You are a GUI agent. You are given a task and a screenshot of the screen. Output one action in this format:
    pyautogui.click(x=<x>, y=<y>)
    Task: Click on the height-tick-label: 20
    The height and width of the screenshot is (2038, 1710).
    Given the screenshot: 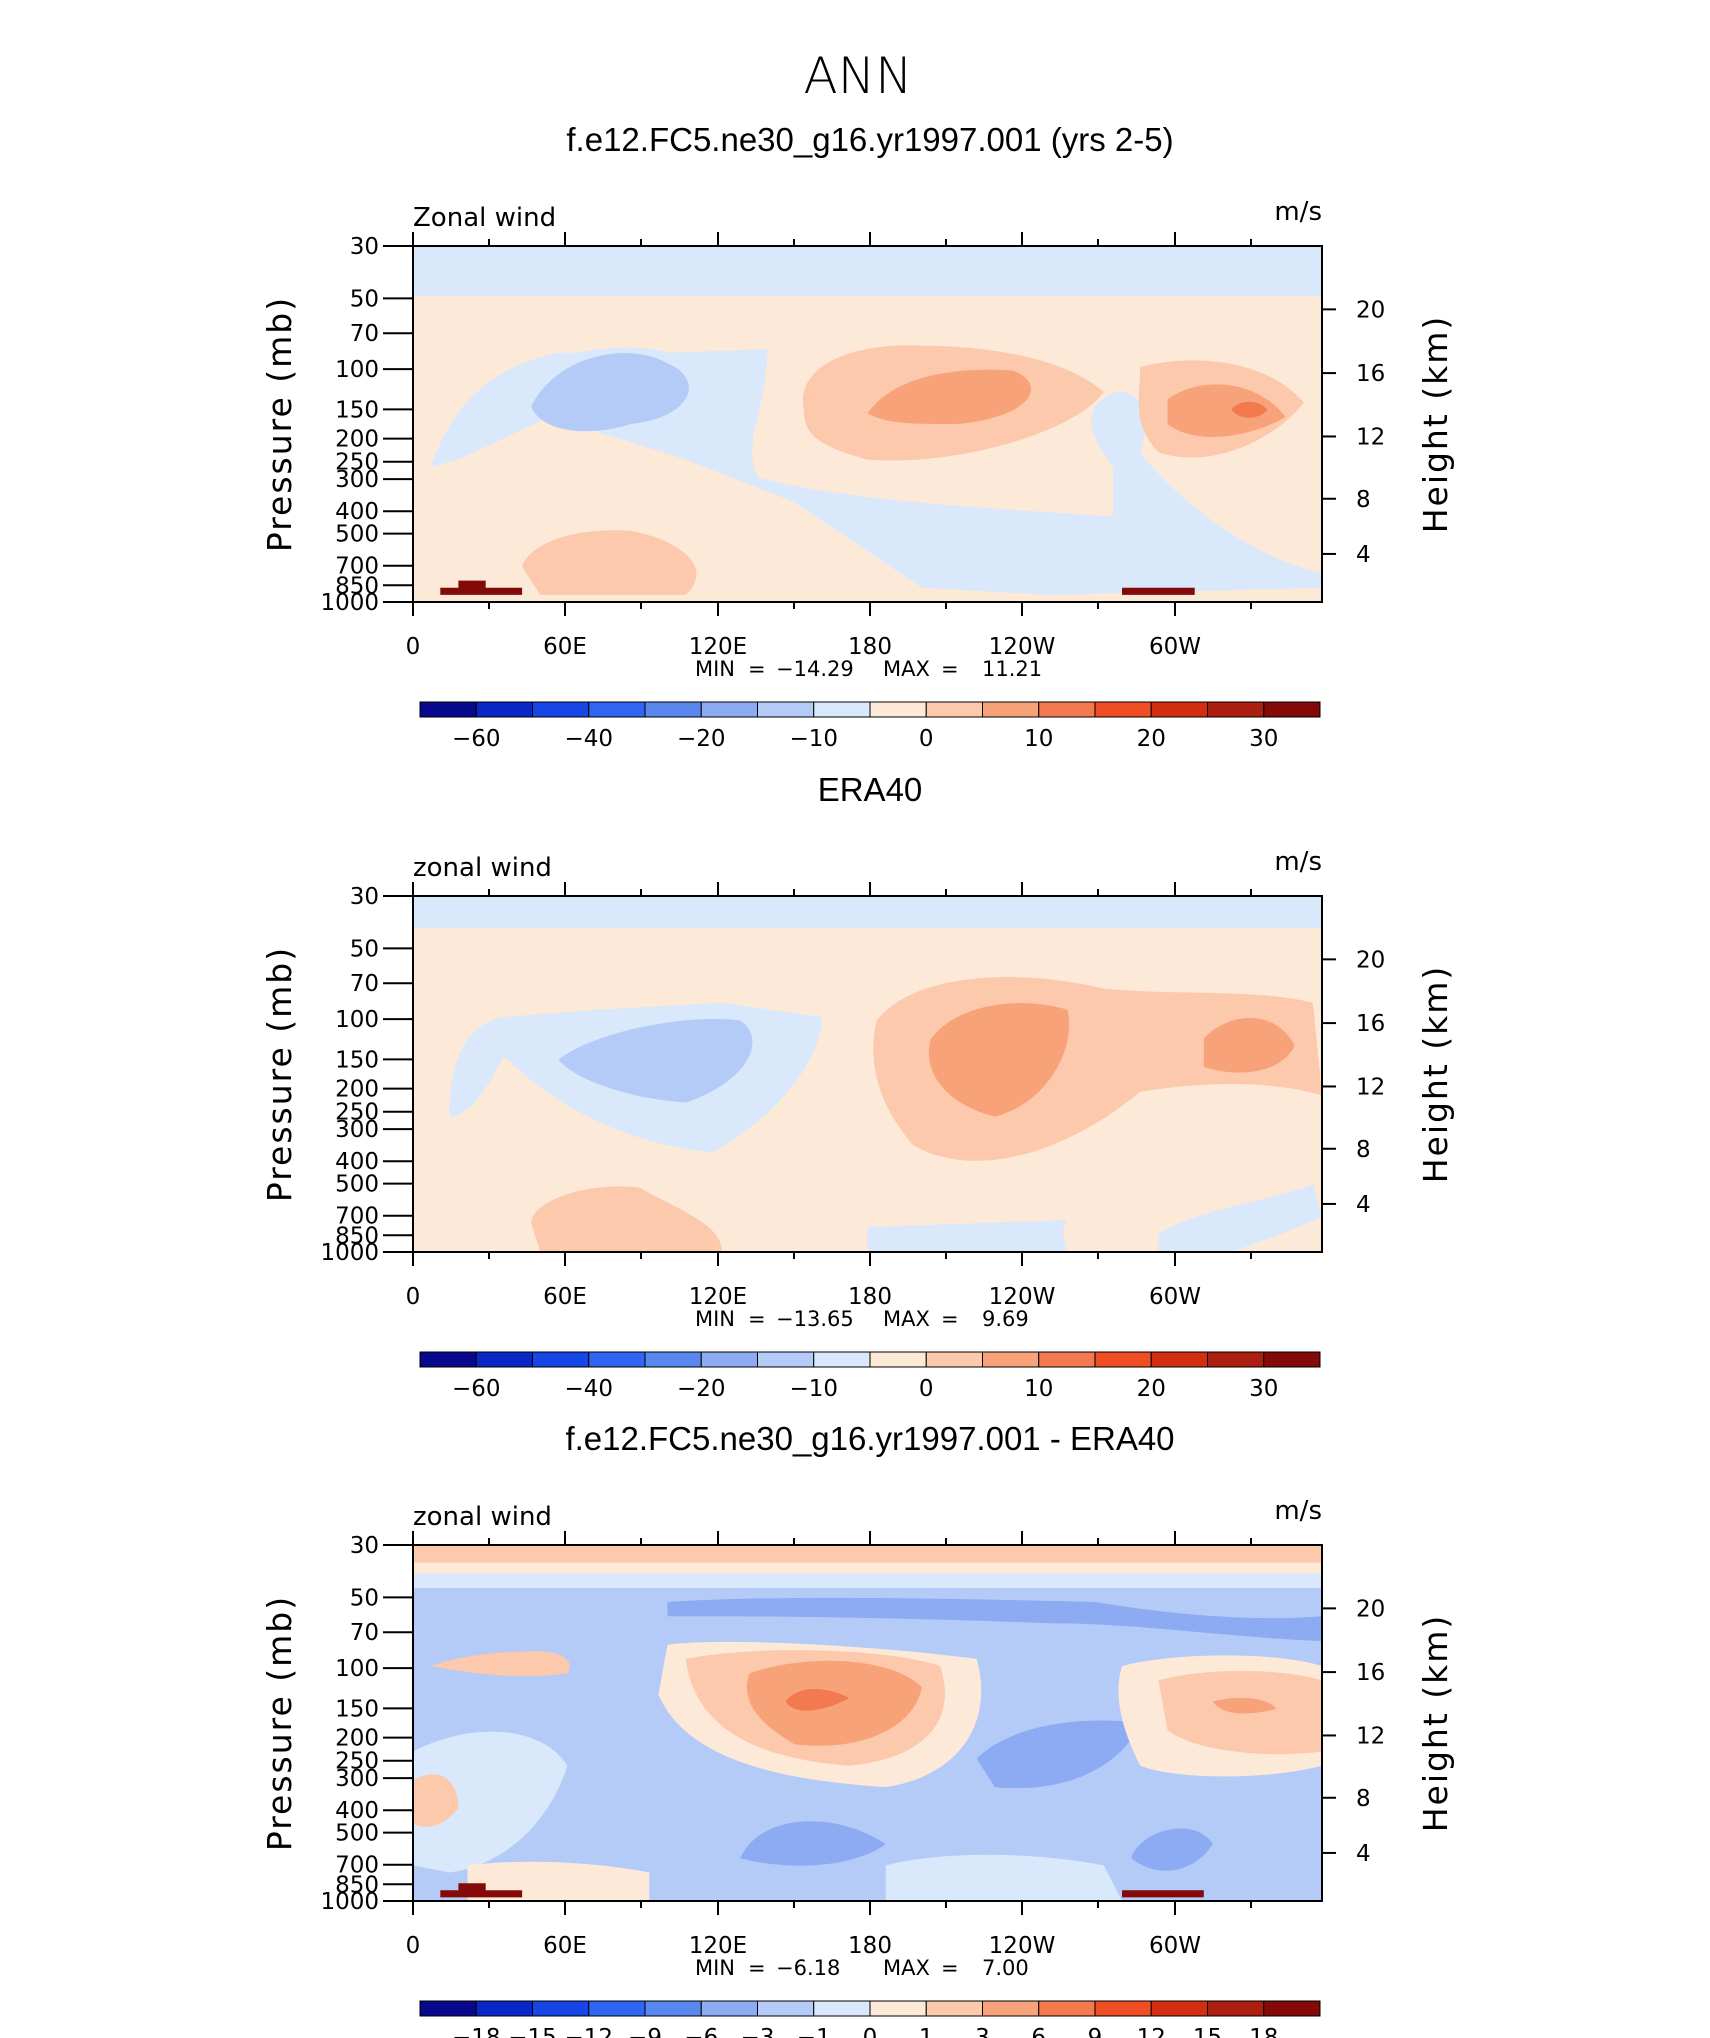 What is the action you would take?
    pyautogui.click(x=1370, y=1609)
    